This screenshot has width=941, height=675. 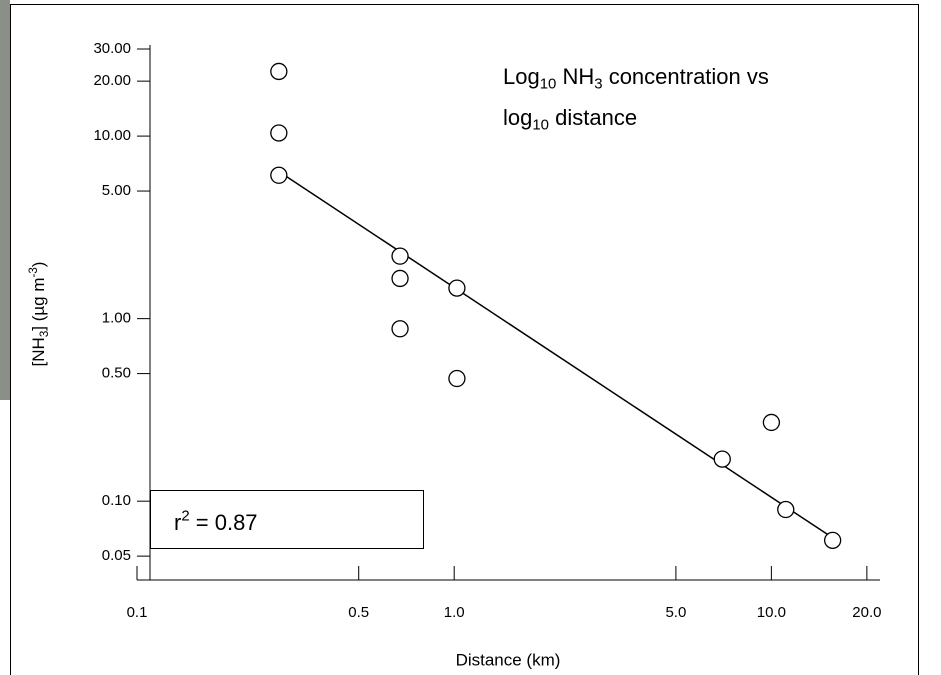 I want to click on x-tick-label: 0.1, so click(x=137, y=612).